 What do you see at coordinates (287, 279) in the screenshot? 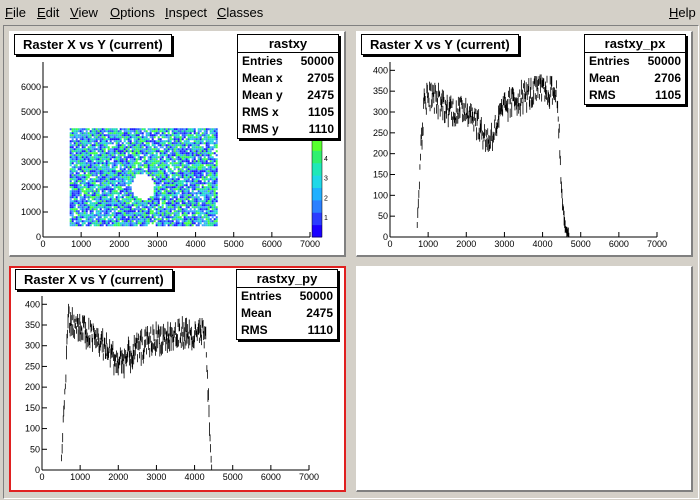
I see `stats-name: rastxy_py` at bounding box center [287, 279].